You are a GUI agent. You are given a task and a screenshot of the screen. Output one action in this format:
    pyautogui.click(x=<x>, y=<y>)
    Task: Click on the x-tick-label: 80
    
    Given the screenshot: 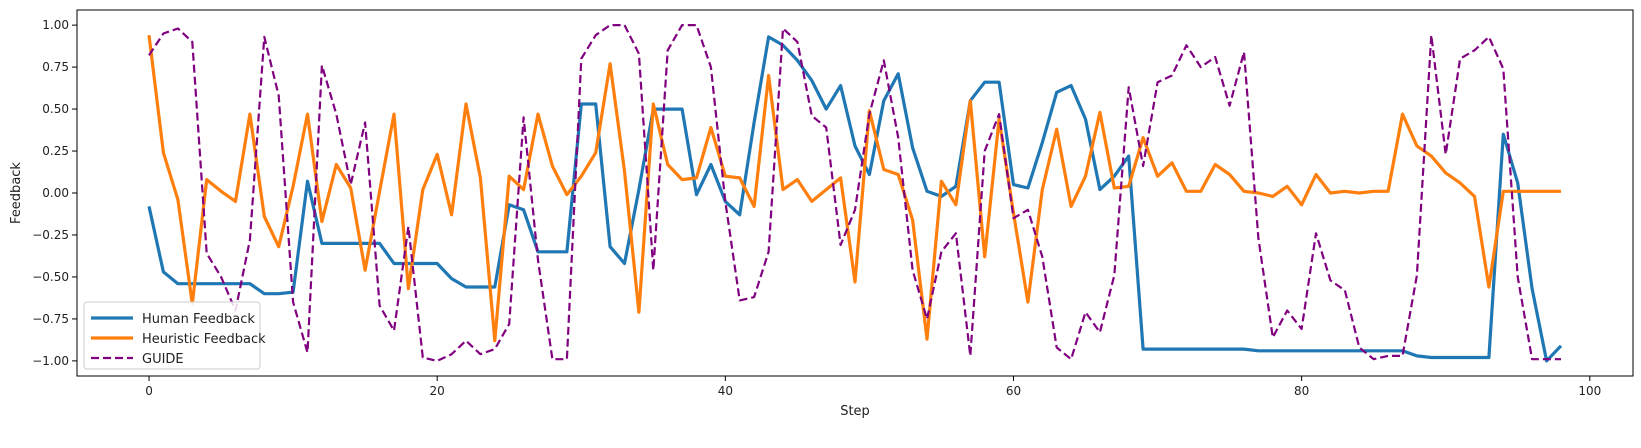 What is the action you would take?
    pyautogui.click(x=1301, y=391)
    